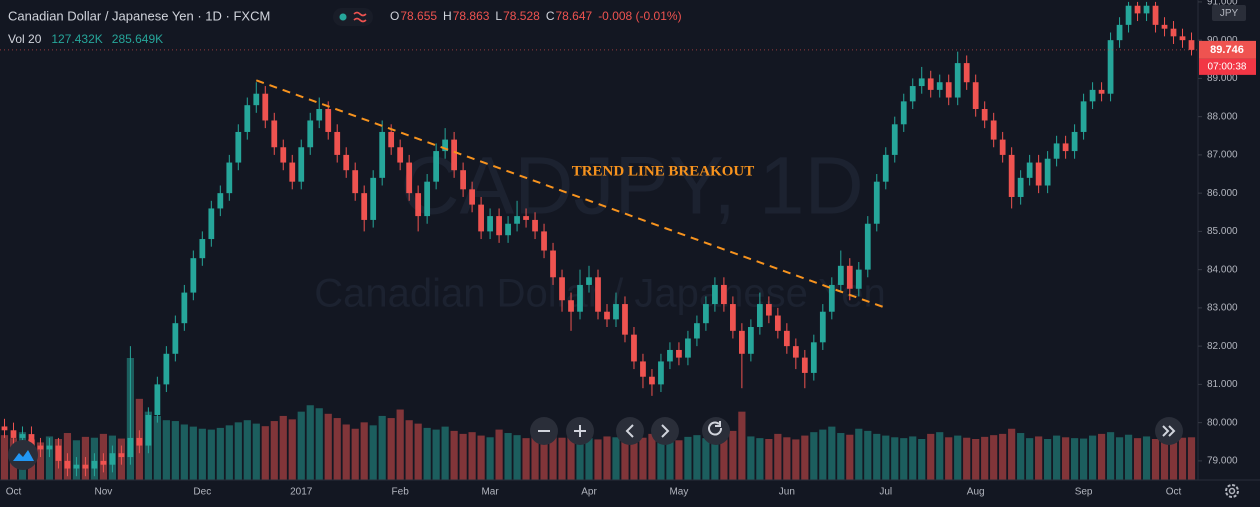 This screenshot has width=1260, height=507. I want to click on y-tick-label: 83.000, so click(1222, 308).